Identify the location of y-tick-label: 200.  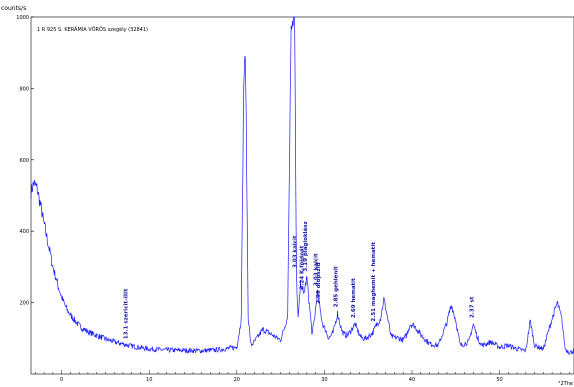
(24, 304).